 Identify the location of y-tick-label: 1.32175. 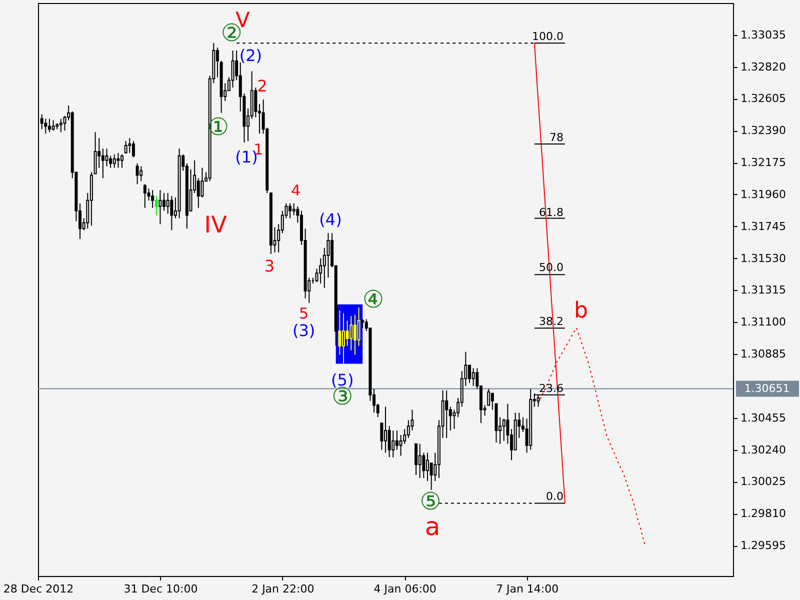
(763, 163).